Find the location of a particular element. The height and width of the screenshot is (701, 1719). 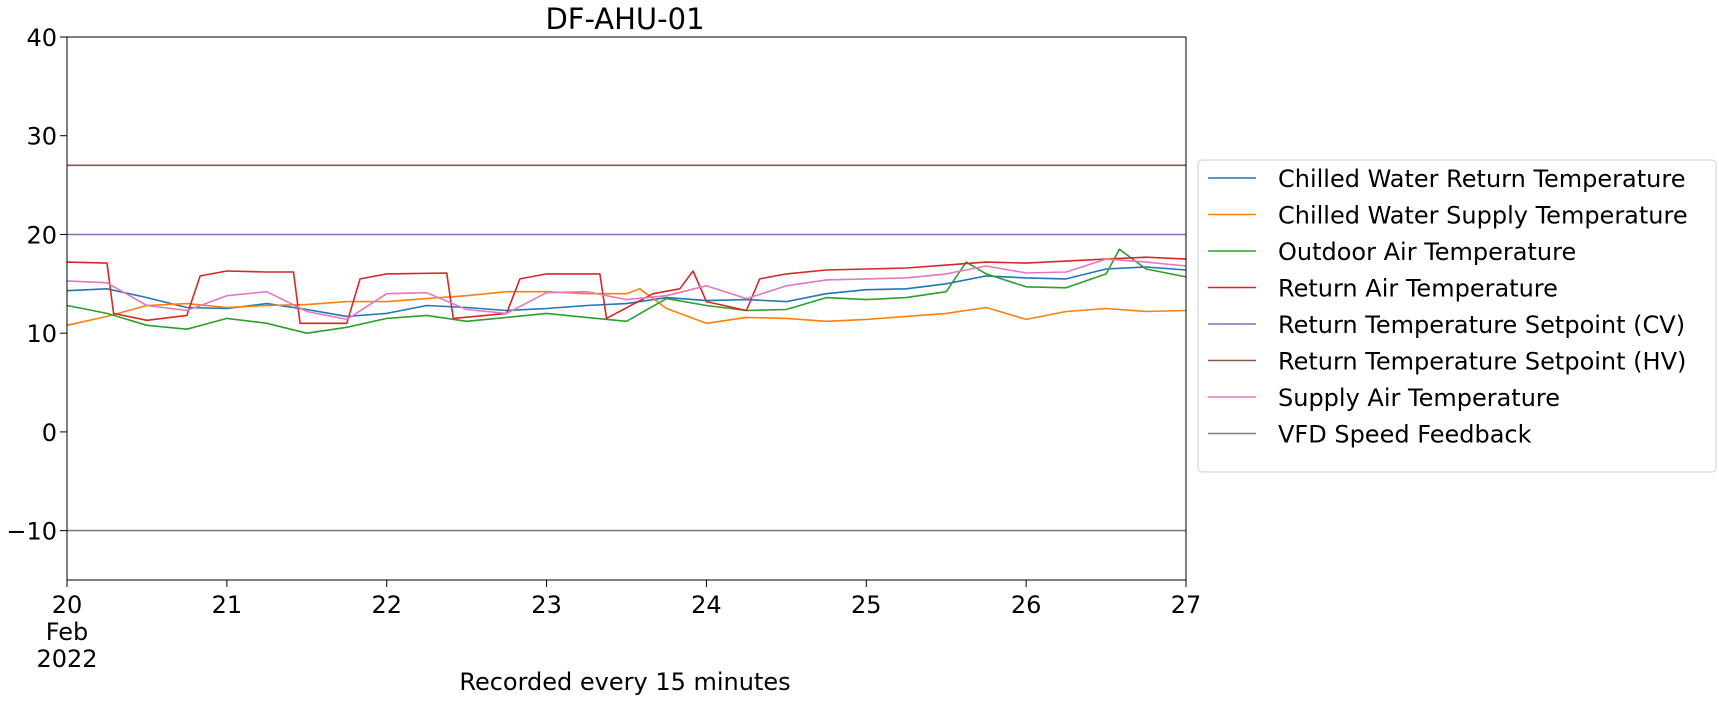

legend-entry: Outdoor Air Temperature is located at coordinates (1427, 252).